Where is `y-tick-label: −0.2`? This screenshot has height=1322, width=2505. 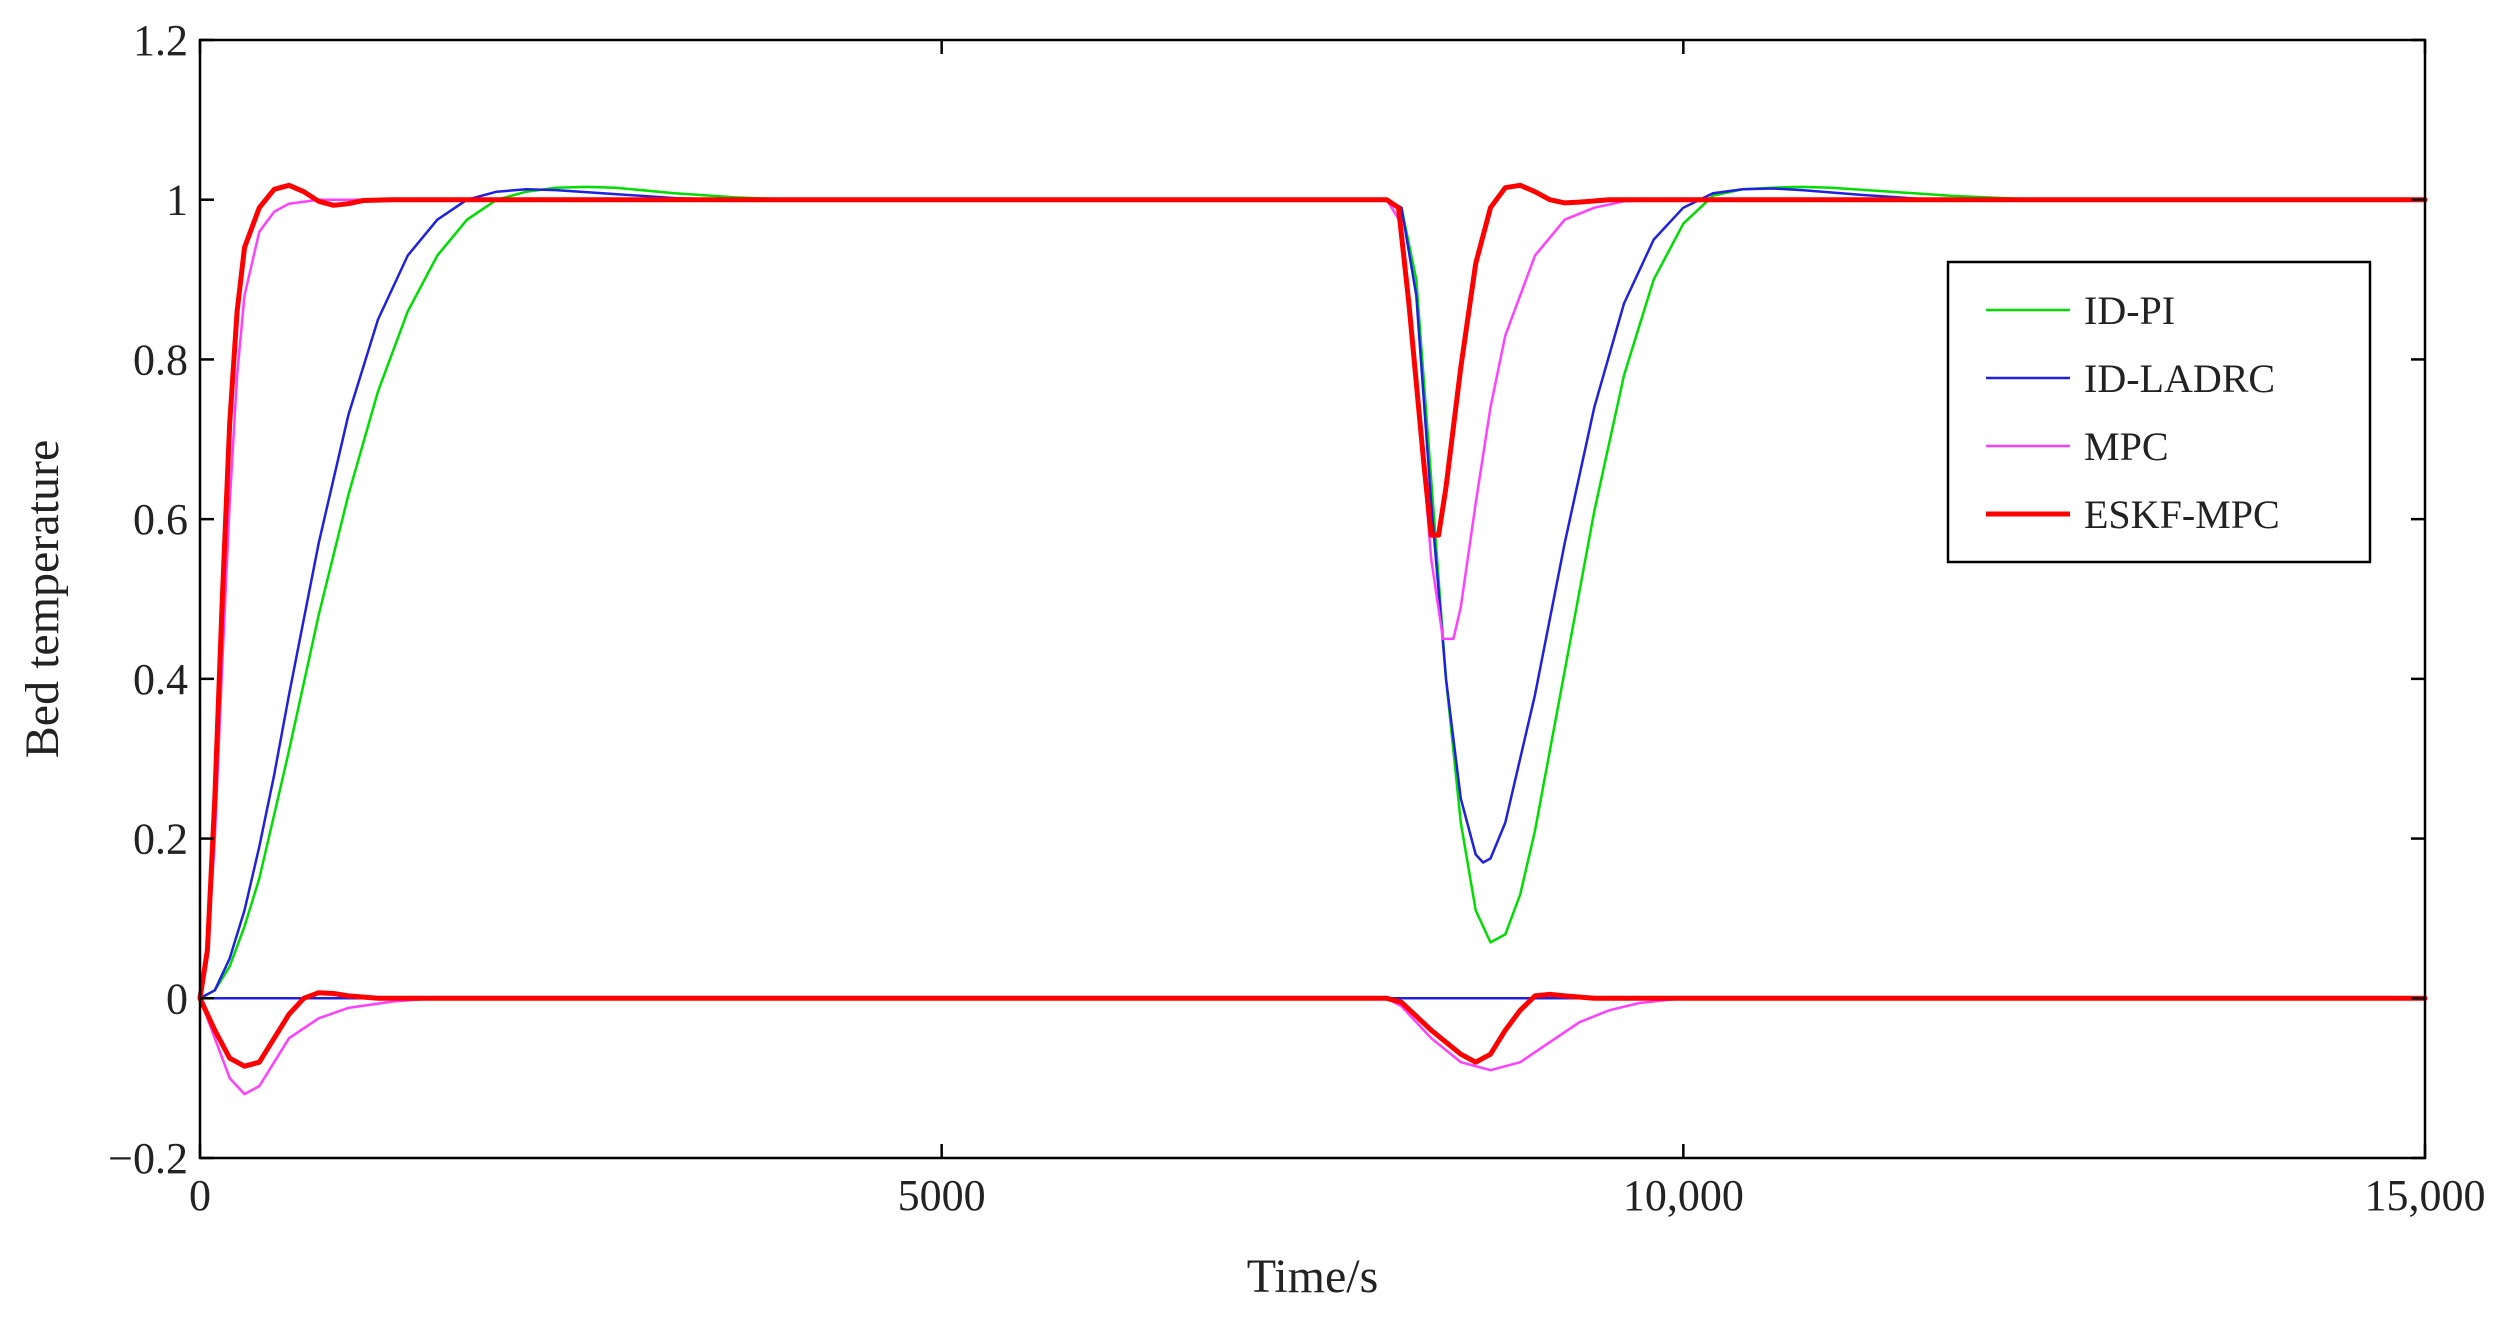 y-tick-label: −0.2 is located at coordinates (148, 1158).